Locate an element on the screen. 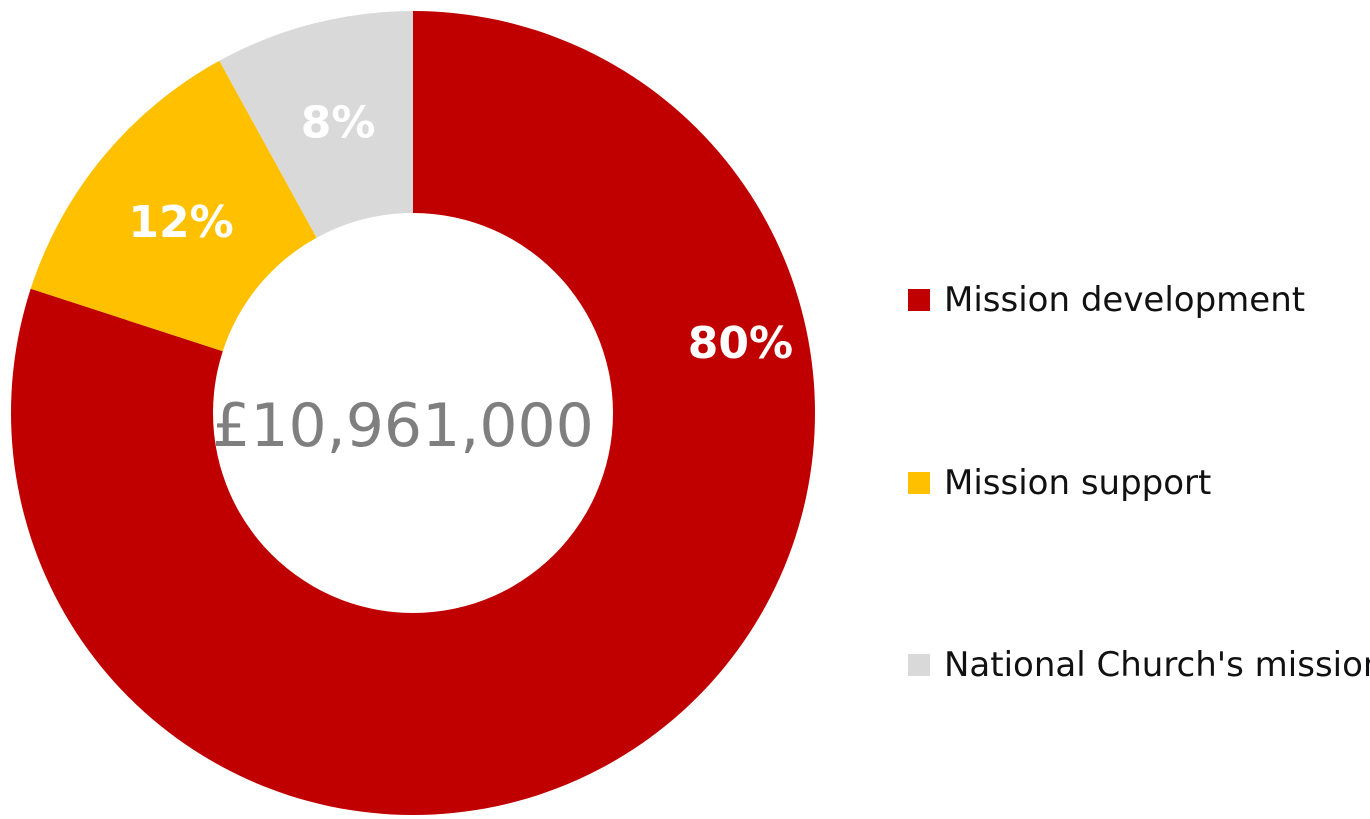 This screenshot has height=819, width=1370. center-total-label: £10,961,000 is located at coordinates (403, 426).